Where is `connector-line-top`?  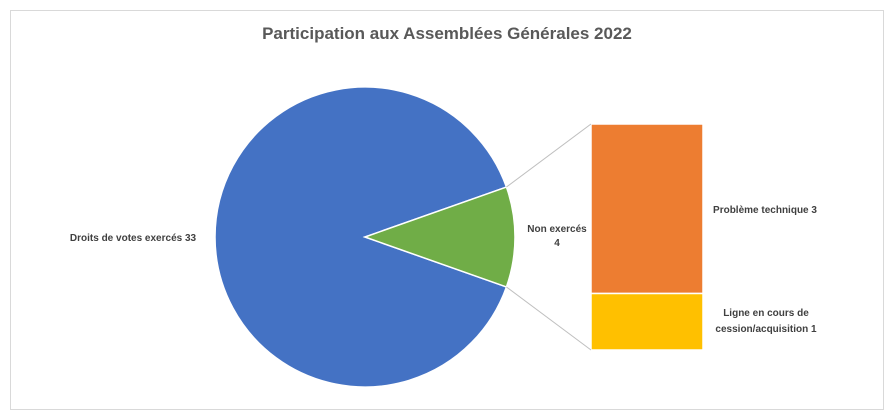
connector-line-top is located at coordinates (549, 155).